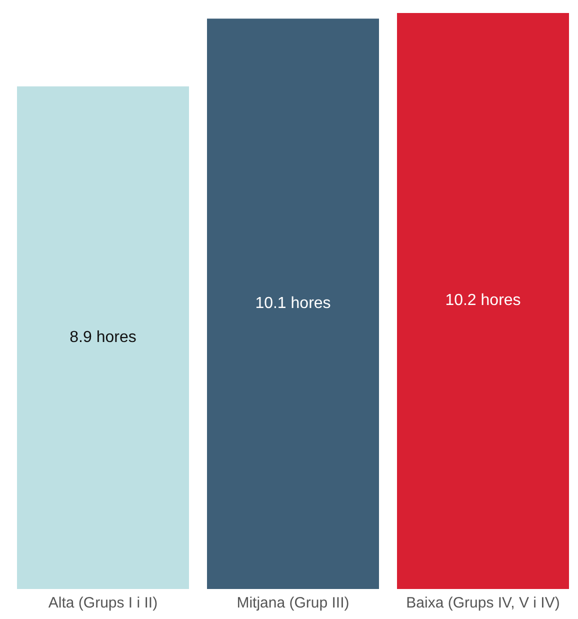 This screenshot has width=578, height=619. I want to click on data-label: 10.1 hores, so click(293, 303).